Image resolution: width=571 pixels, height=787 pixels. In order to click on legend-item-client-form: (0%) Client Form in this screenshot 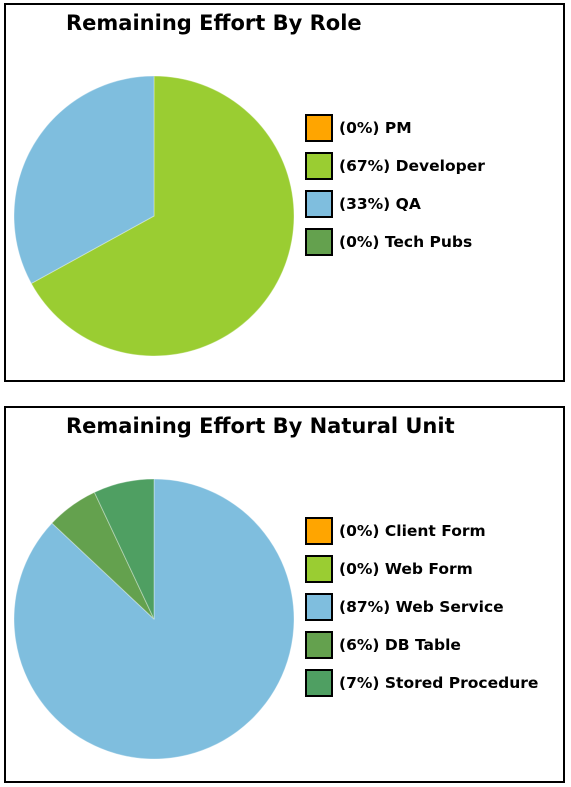, I will do `click(421, 531)`.